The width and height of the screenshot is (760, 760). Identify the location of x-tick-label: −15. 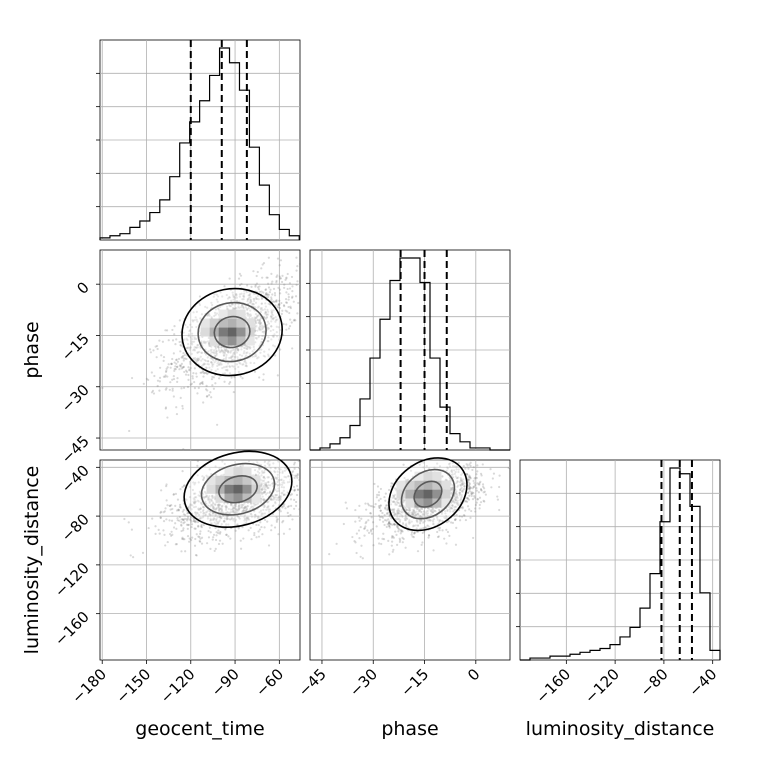
(414, 682).